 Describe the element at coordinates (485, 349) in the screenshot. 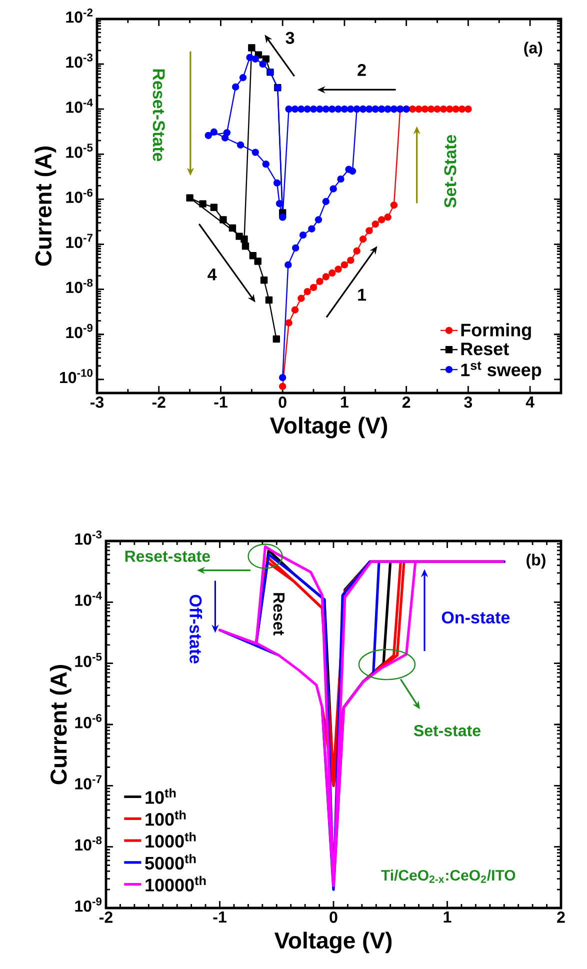

I see `legend-label: Reset` at that location.